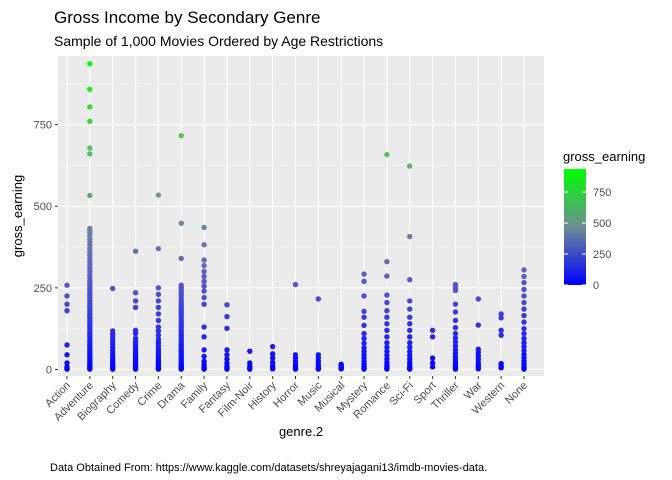 Image resolution: width=672 pixels, height=480 pixels. Describe the element at coordinates (17, 216) in the screenshot. I see `y-axis-title: gross_earning` at that location.